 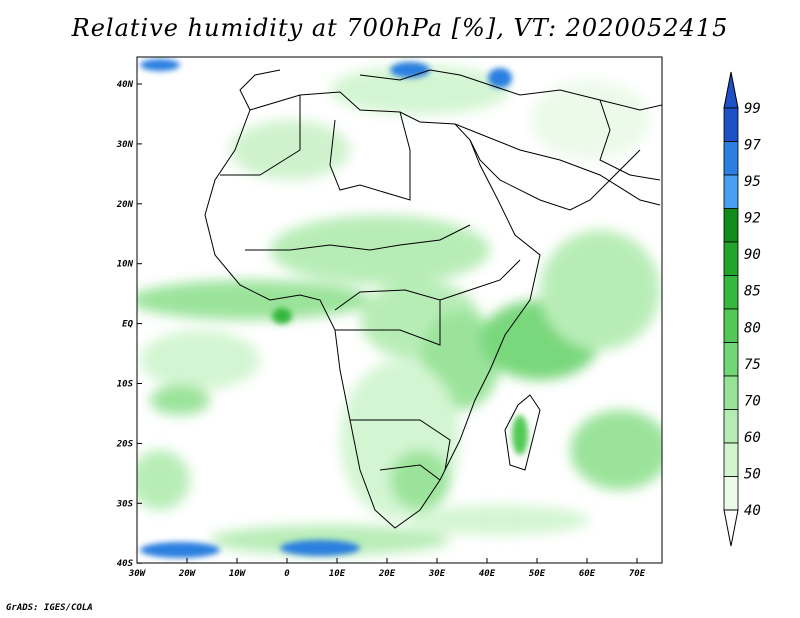 What do you see at coordinates (337, 574) in the screenshot?
I see `lon-tick-label: 10E` at bounding box center [337, 574].